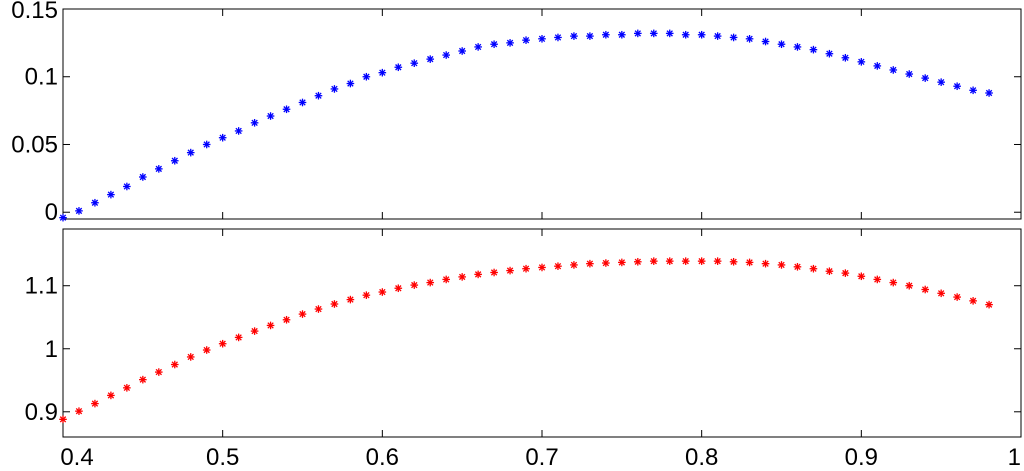 The width and height of the screenshot is (1024, 471). I want to click on x-tick-label: 0.6, so click(382, 457).